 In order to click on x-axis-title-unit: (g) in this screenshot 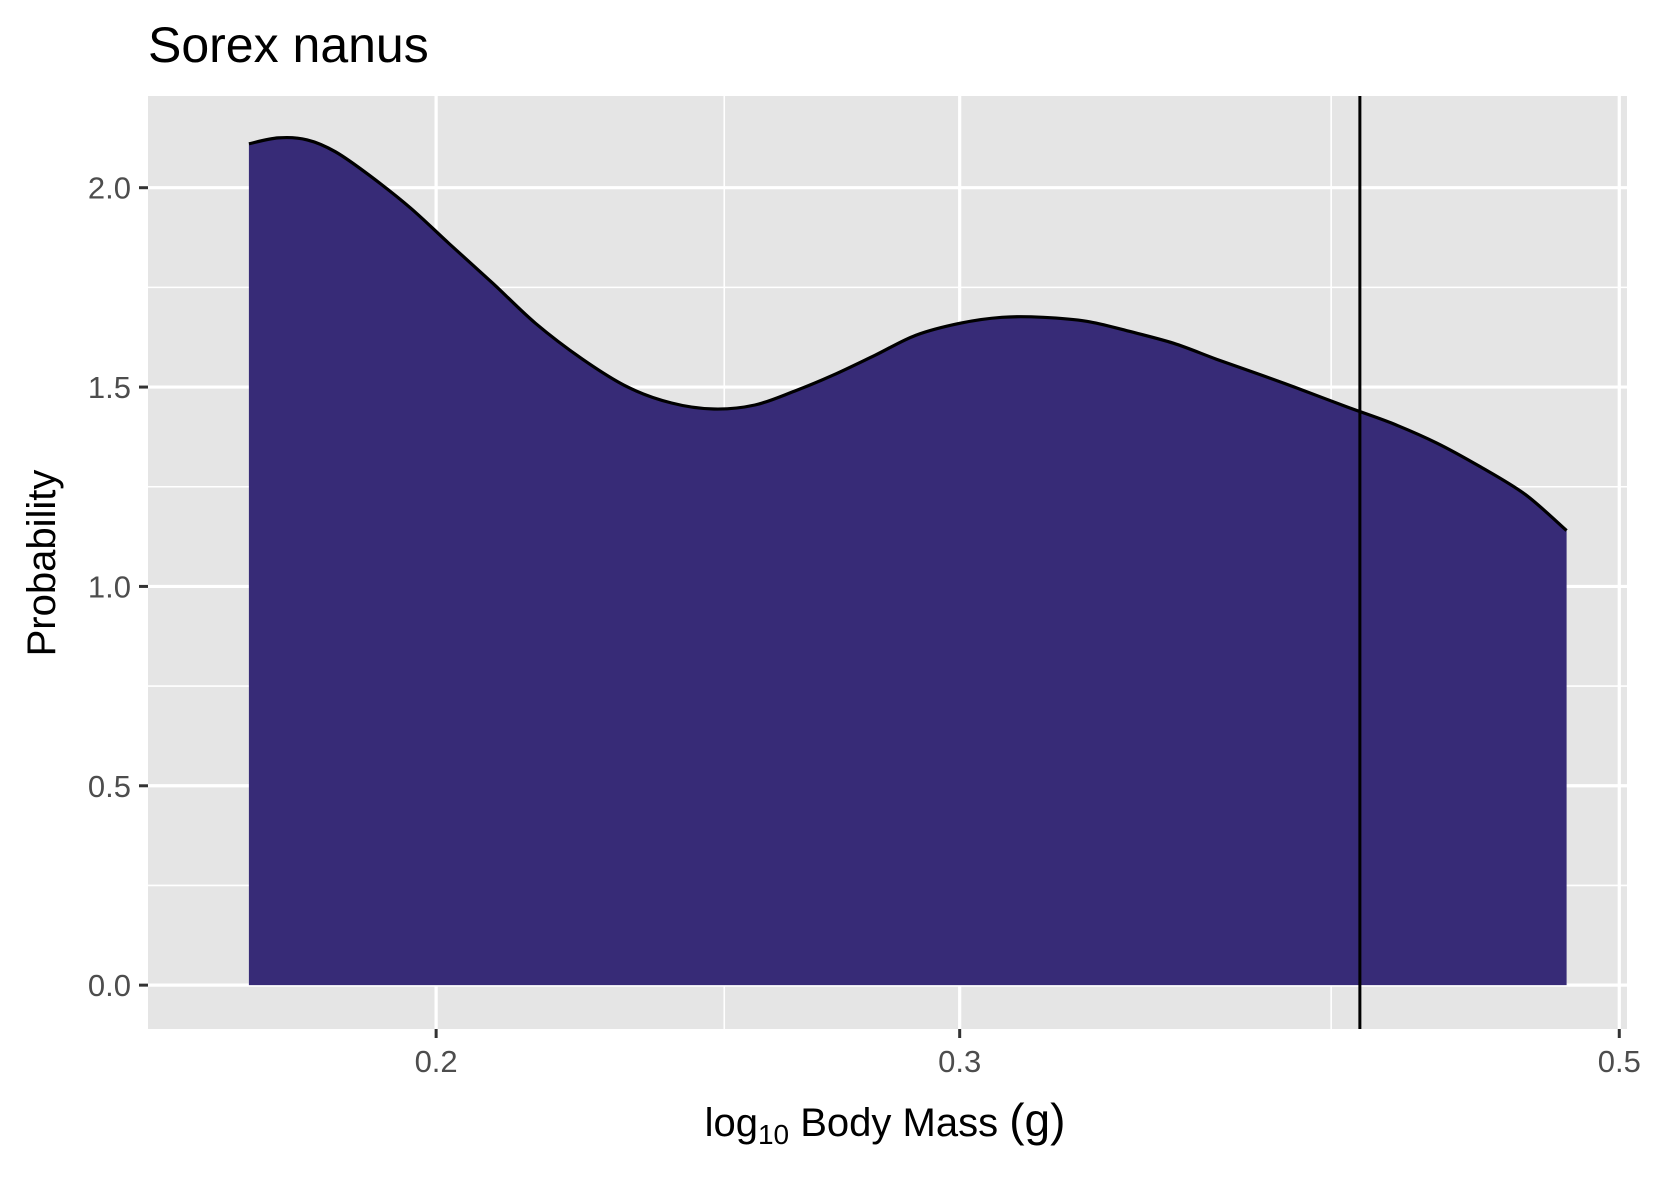, I will do `click(1037, 1120)`.